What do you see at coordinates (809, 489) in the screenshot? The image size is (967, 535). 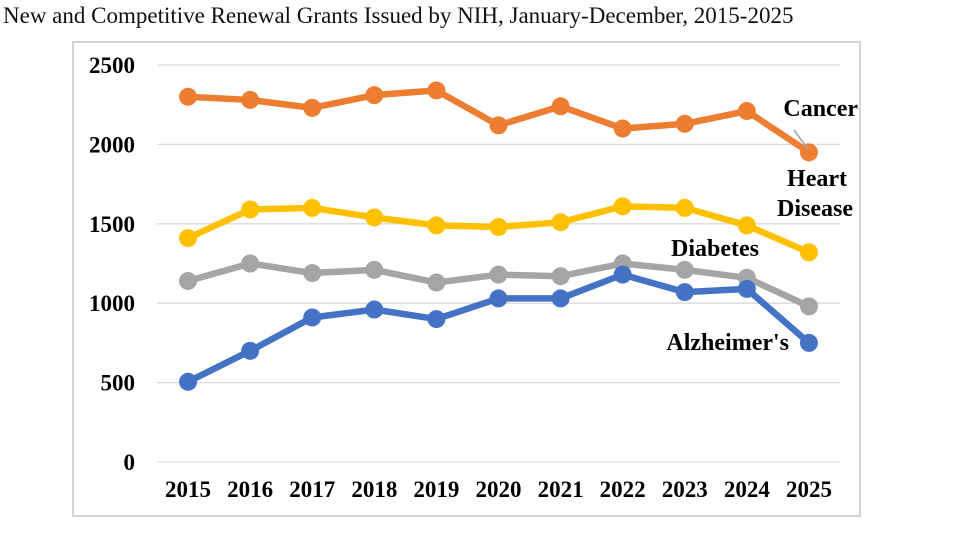 I see `x-tick-label: 2025` at bounding box center [809, 489].